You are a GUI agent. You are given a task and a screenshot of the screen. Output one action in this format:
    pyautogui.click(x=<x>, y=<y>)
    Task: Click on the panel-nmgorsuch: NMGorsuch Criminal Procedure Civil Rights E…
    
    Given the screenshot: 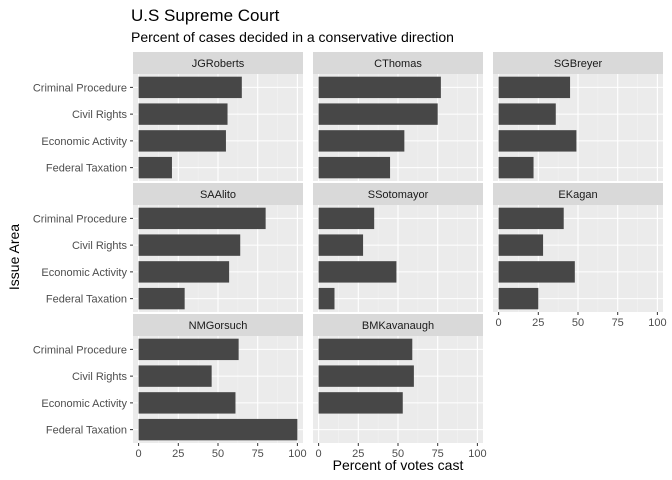 What is the action you would take?
    pyautogui.click(x=170, y=387)
    